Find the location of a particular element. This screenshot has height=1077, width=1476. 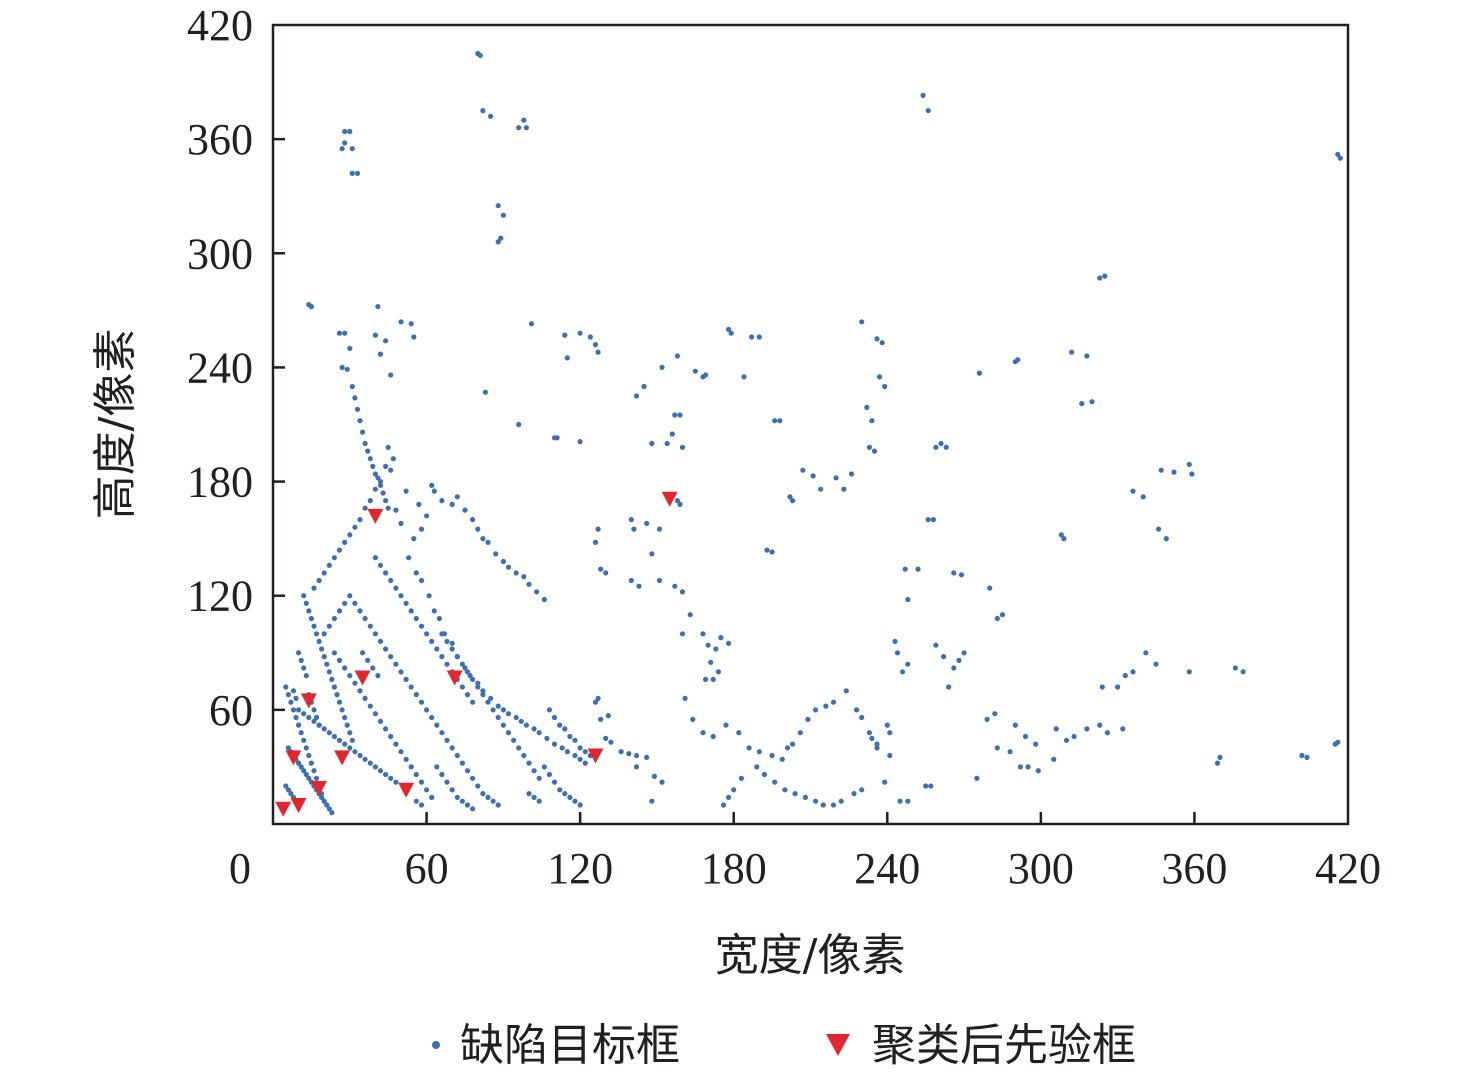

legend: 缺陷目标框 聚类后先验框 is located at coordinates (784, 1045).